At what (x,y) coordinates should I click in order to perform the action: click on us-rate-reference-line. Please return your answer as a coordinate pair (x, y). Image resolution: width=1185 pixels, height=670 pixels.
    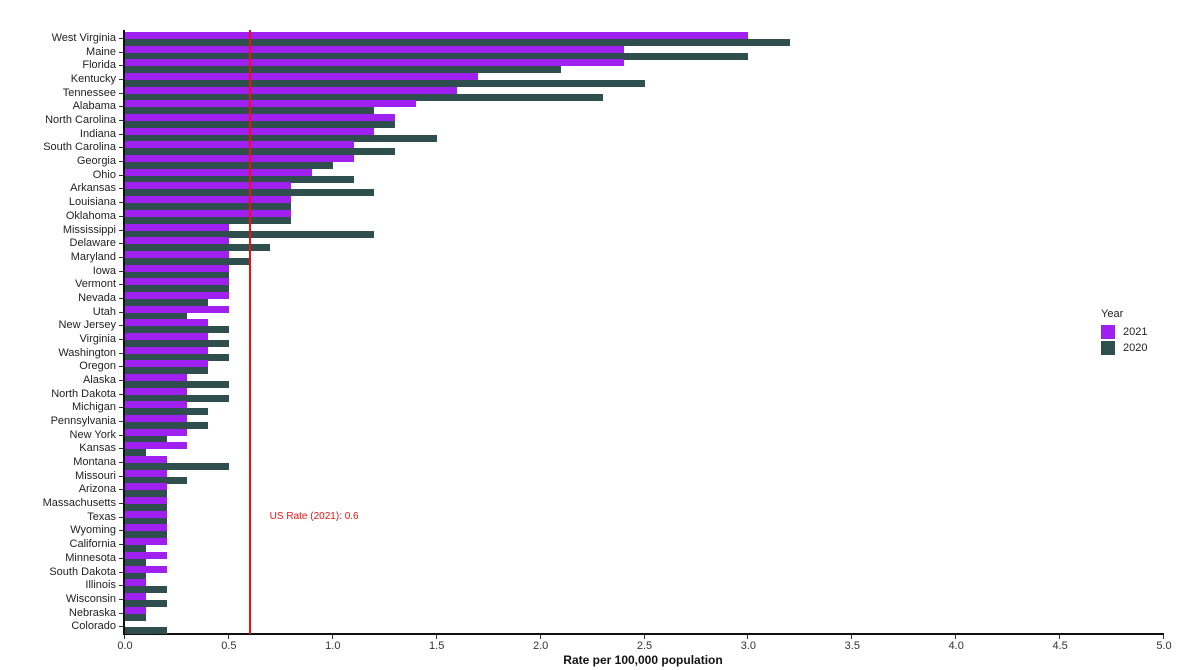
    Looking at the image, I should click on (249, 332).